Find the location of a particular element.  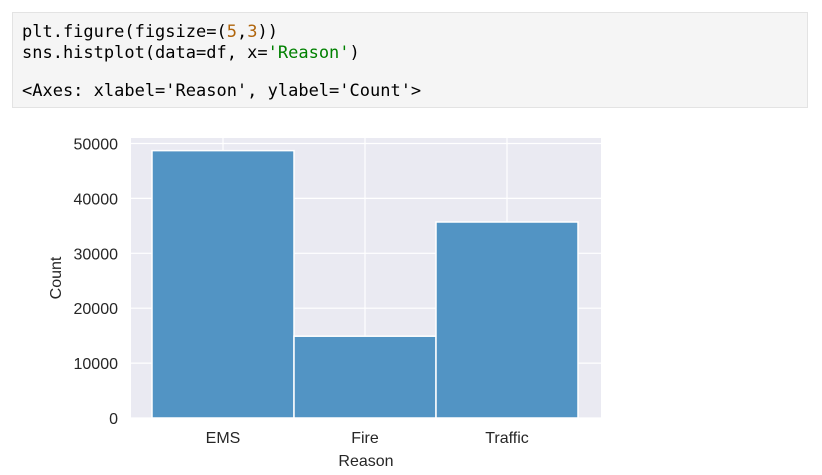

y-tick-label: 30000 is located at coordinates (96, 254).